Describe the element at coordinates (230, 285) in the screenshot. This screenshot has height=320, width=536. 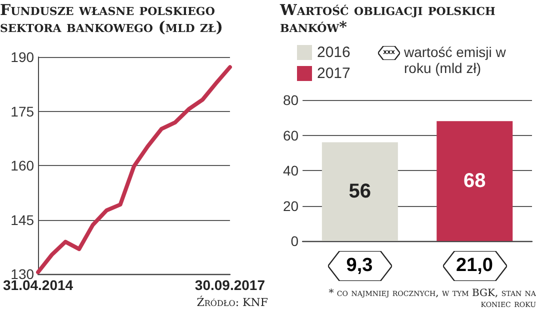
I see `x-tick-label: 30.09.2017` at that location.